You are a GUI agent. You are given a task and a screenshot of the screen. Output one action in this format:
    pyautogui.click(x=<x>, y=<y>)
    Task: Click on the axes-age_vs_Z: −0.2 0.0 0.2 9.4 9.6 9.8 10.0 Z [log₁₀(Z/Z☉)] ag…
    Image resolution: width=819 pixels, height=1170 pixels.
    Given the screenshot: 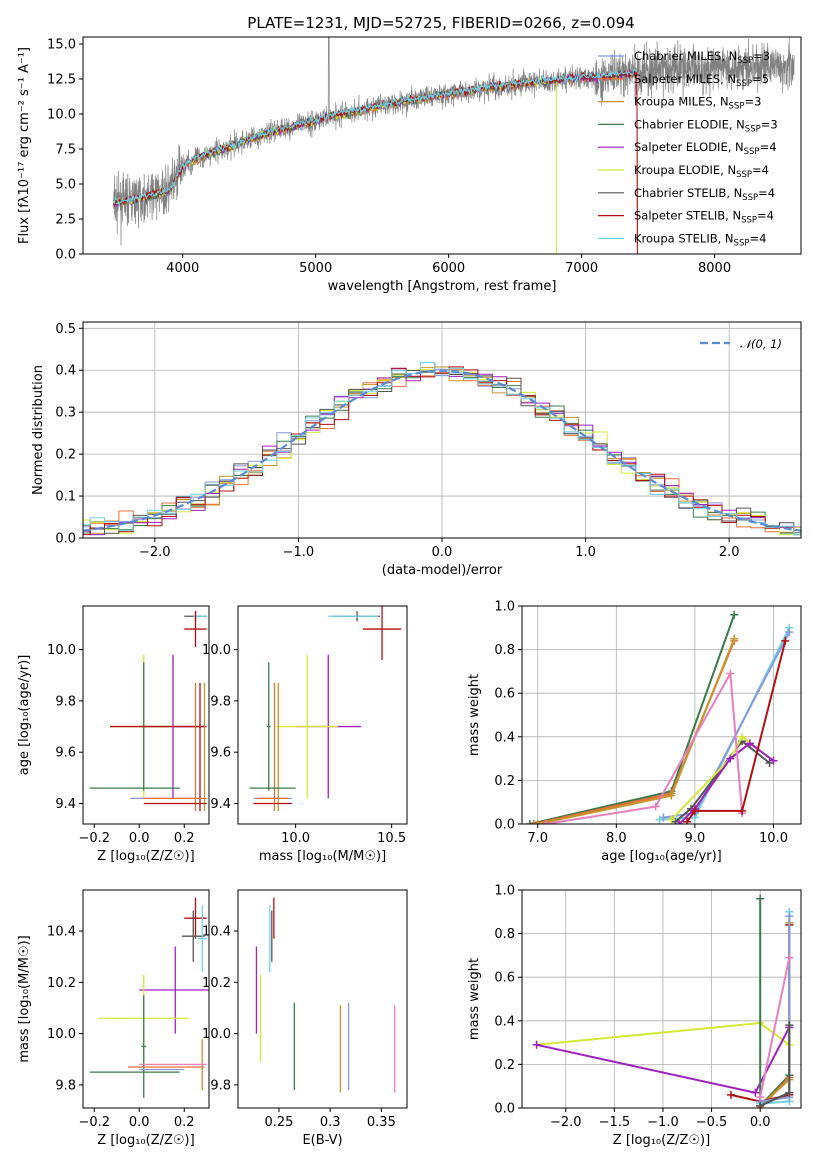 What is the action you would take?
    pyautogui.click(x=113, y=734)
    